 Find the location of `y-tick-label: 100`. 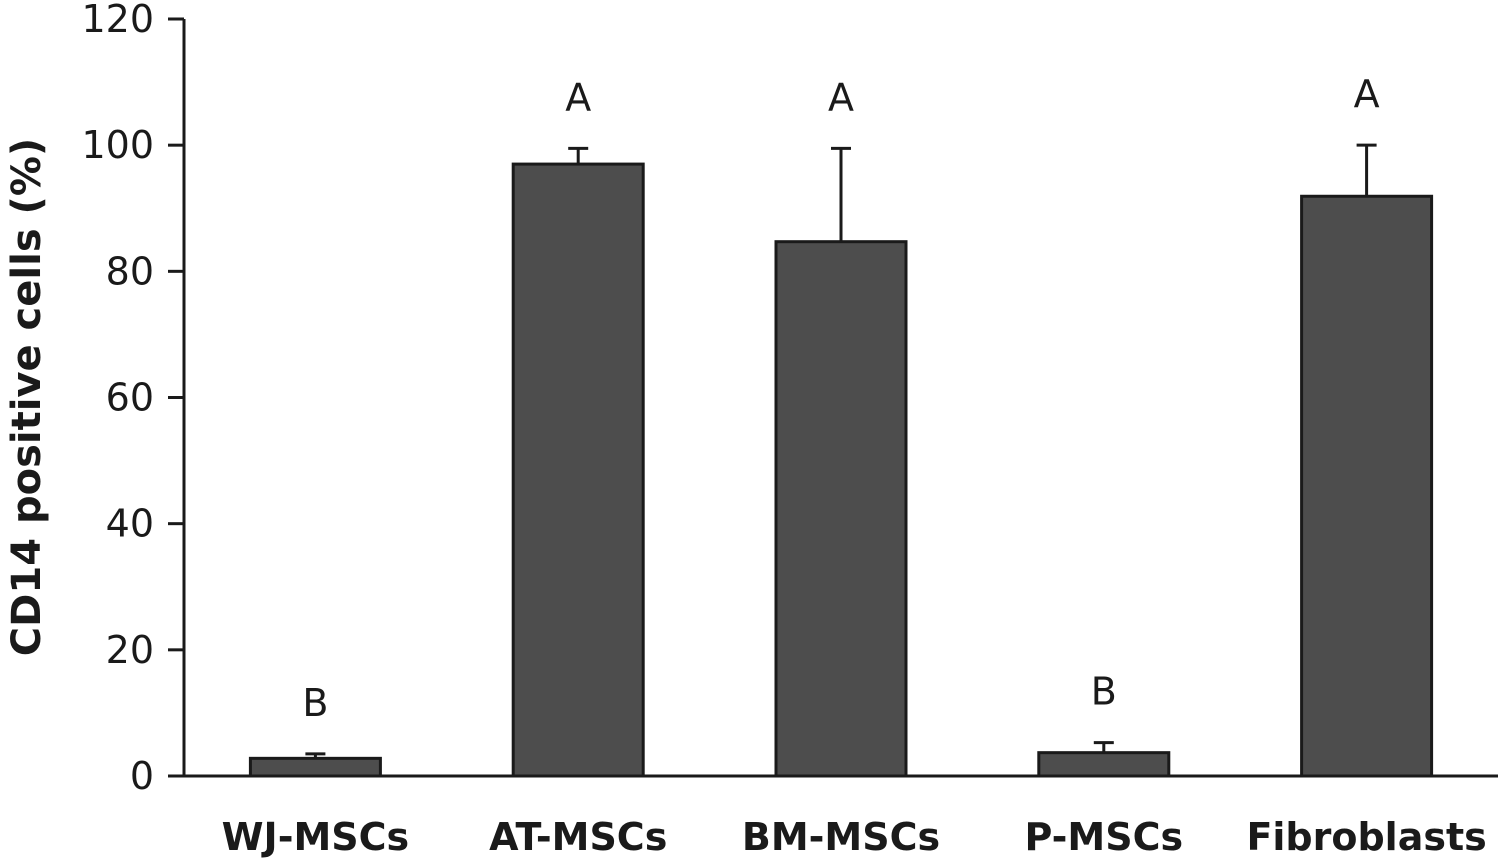

y-tick-label: 100 is located at coordinates (117, 145).